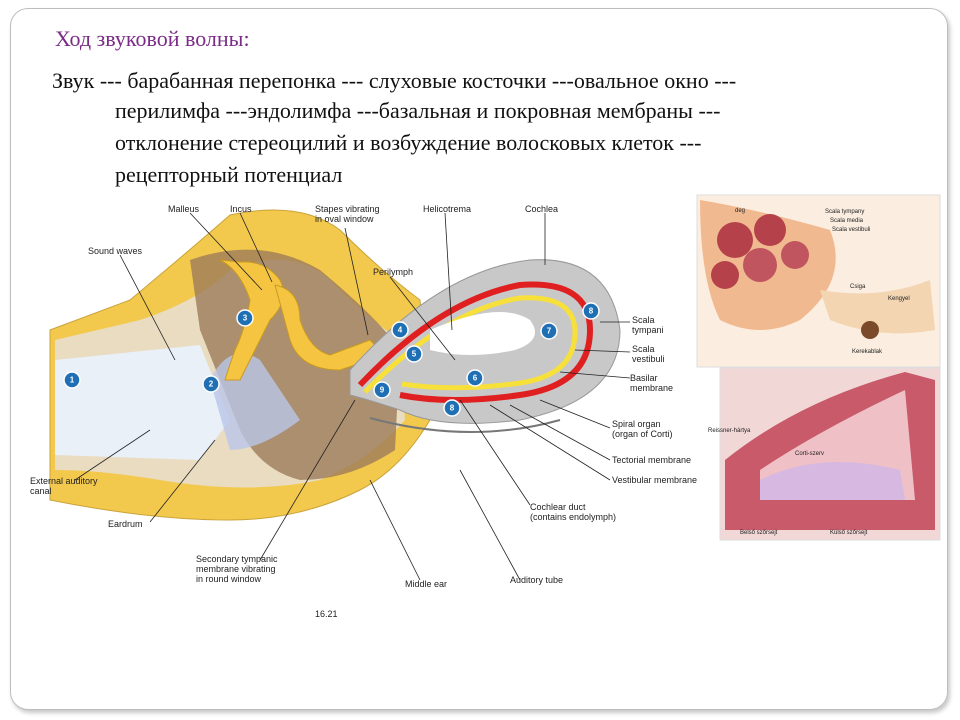 The width and height of the screenshot is (960, 720). Describe the element at coordinates (729, 431) in the screenshot. I see `inset-label: Reissner-hártya` at that location.